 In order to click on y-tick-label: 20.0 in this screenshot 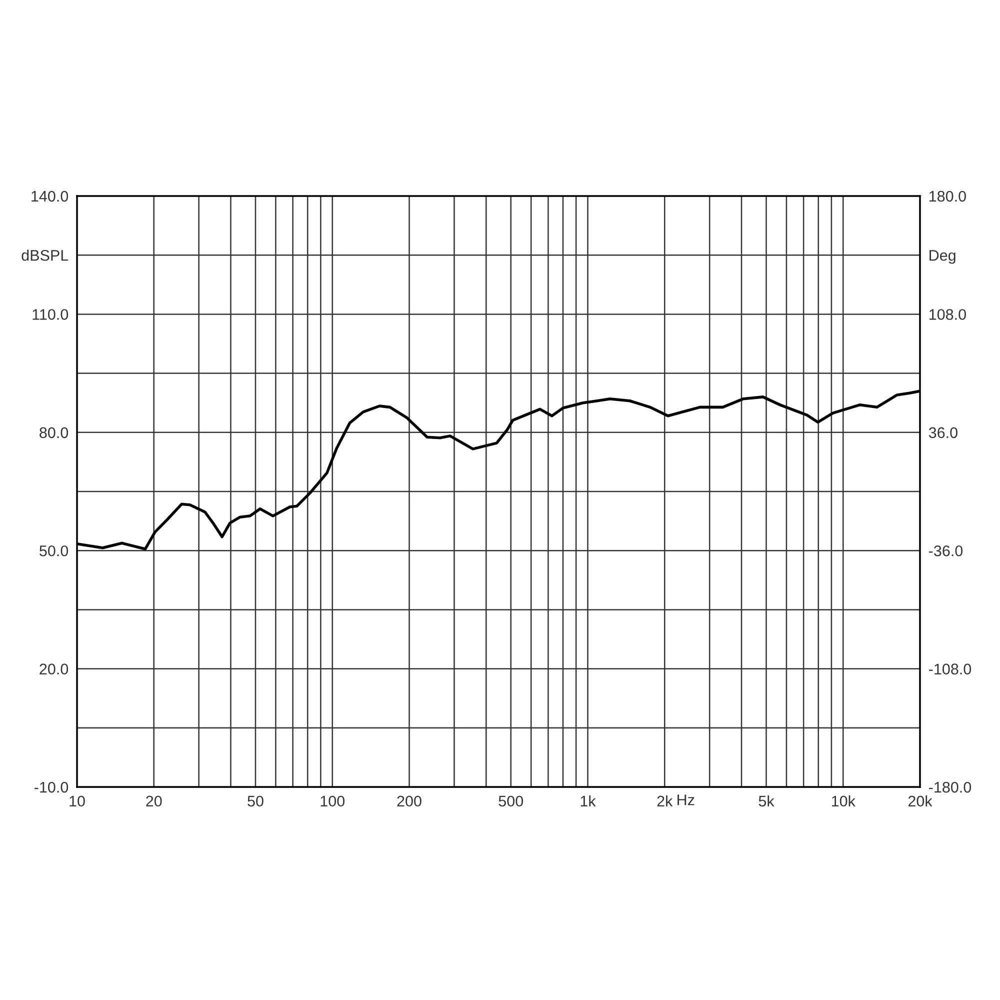, I will do `click(54, 669)`.